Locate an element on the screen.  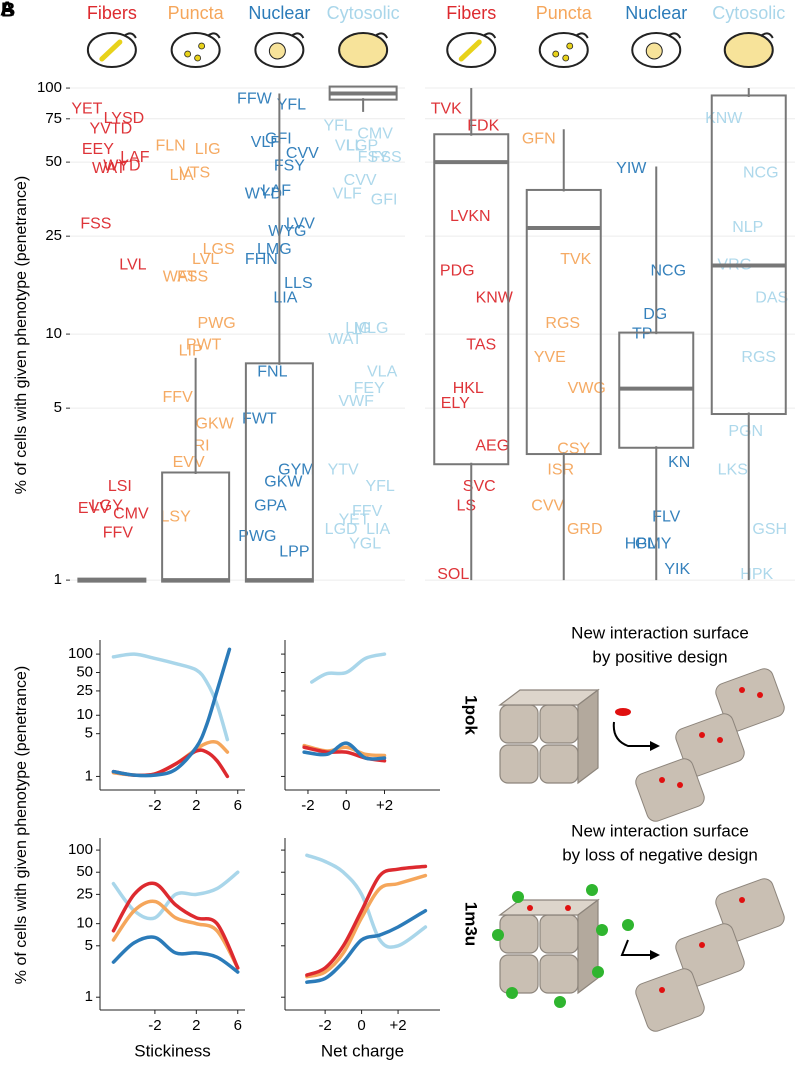
green-patch is located at coordinates (628, 925).